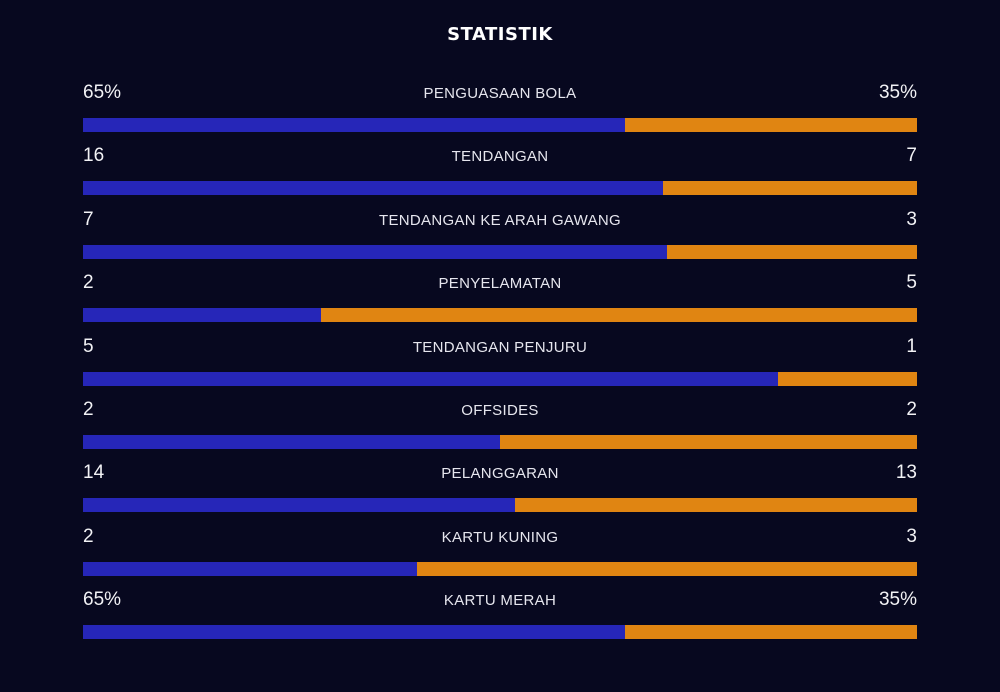 This screenshot has width=1000, height=692. What do you see at coordinates (500, 111) in the screenshot?
I see `stat-row-penguasaan-bola: 65% PENGUASAAN BOLA 35%` at bounding box center [500, 111].